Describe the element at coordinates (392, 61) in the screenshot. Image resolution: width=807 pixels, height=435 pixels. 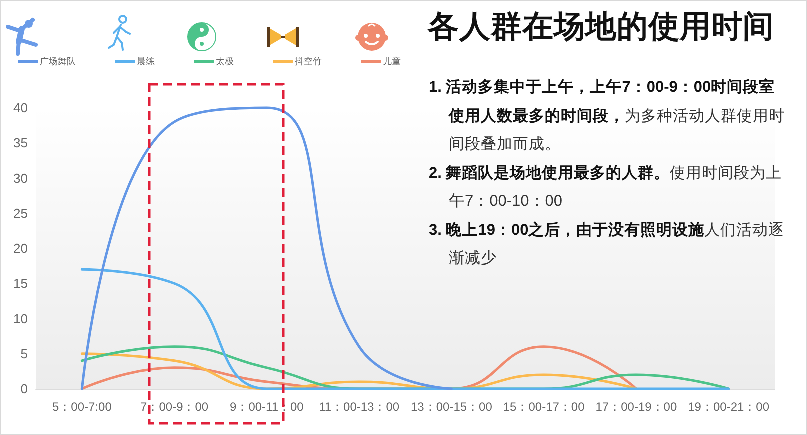
I see `legend-label: 儿童` at that location.